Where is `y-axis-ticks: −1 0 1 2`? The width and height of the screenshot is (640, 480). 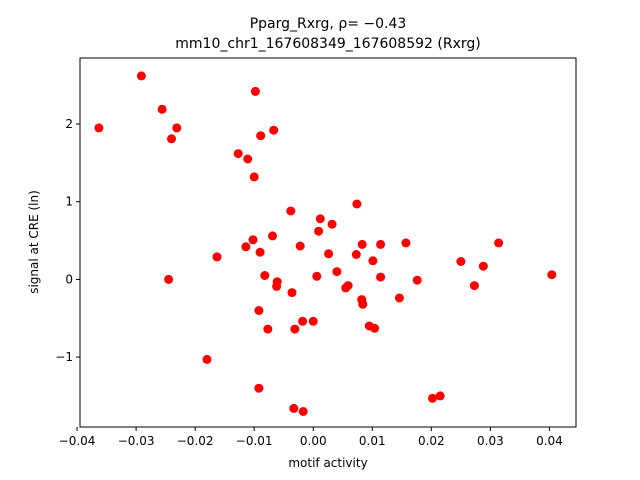
y-axis-ticks: −1 0 1 2 is located at coordinates (67, 240).